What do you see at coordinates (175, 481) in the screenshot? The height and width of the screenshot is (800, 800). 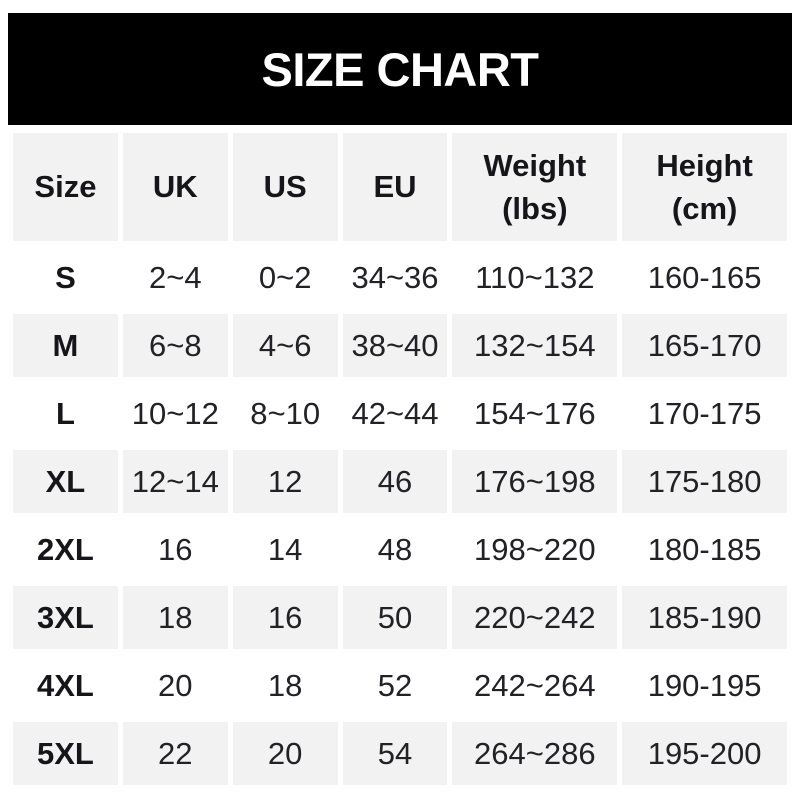 I see `uk-cell: 12~14` at bounding box center [175, 481].